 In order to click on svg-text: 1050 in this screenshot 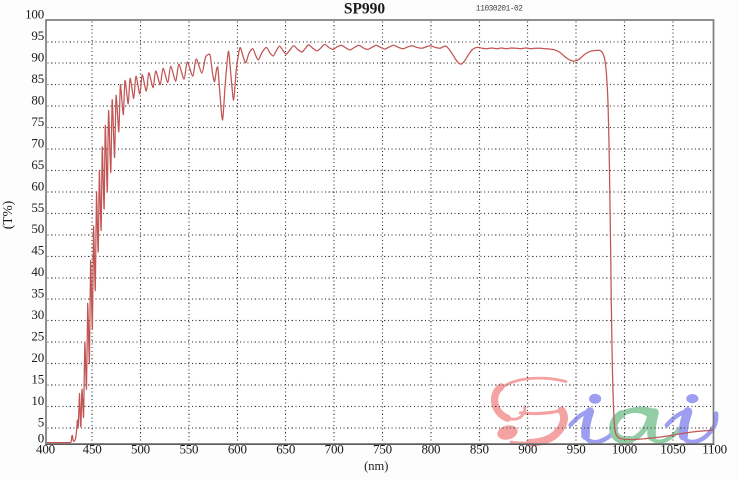, I will do `click(672, 449)`.